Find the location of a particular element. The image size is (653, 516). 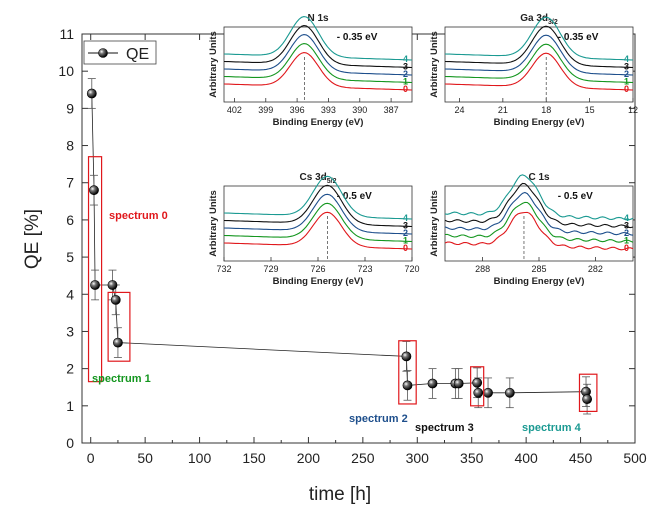

spectrum-0-label: spectrum 0 is located at coordinates (138, 216).